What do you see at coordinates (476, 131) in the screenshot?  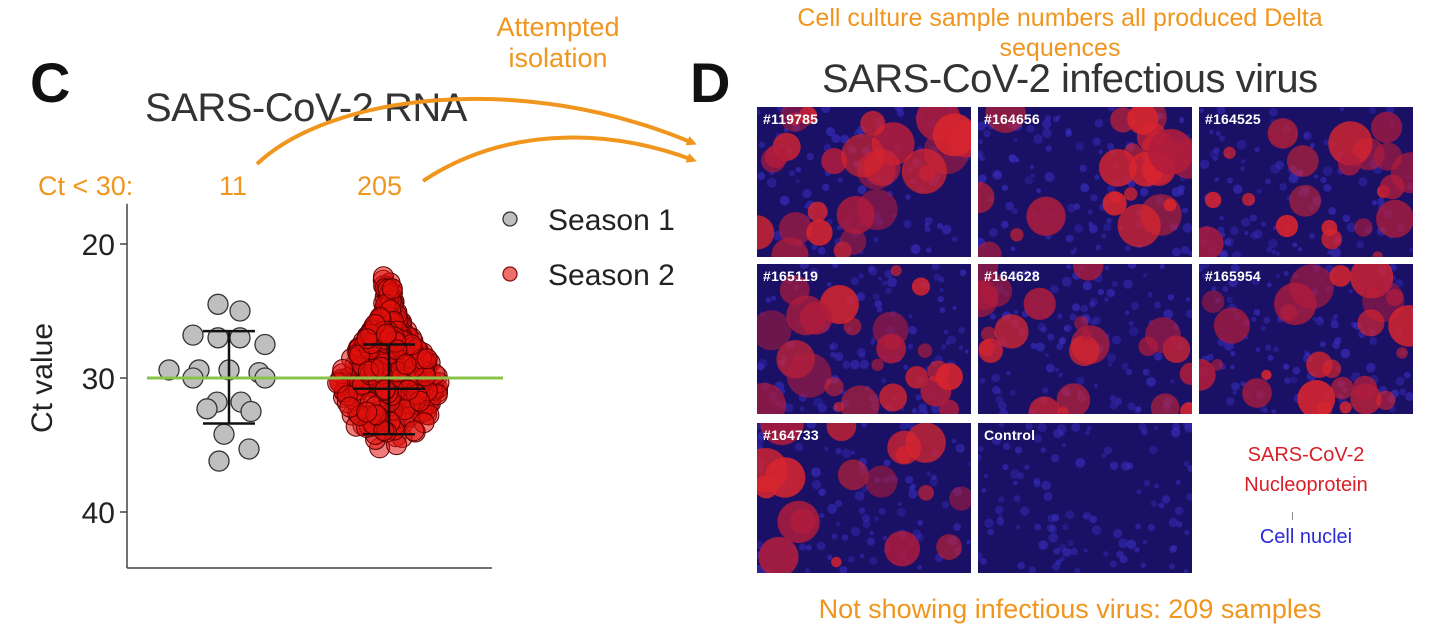 I see `arrow-season1` at bounding box center [476, 131].